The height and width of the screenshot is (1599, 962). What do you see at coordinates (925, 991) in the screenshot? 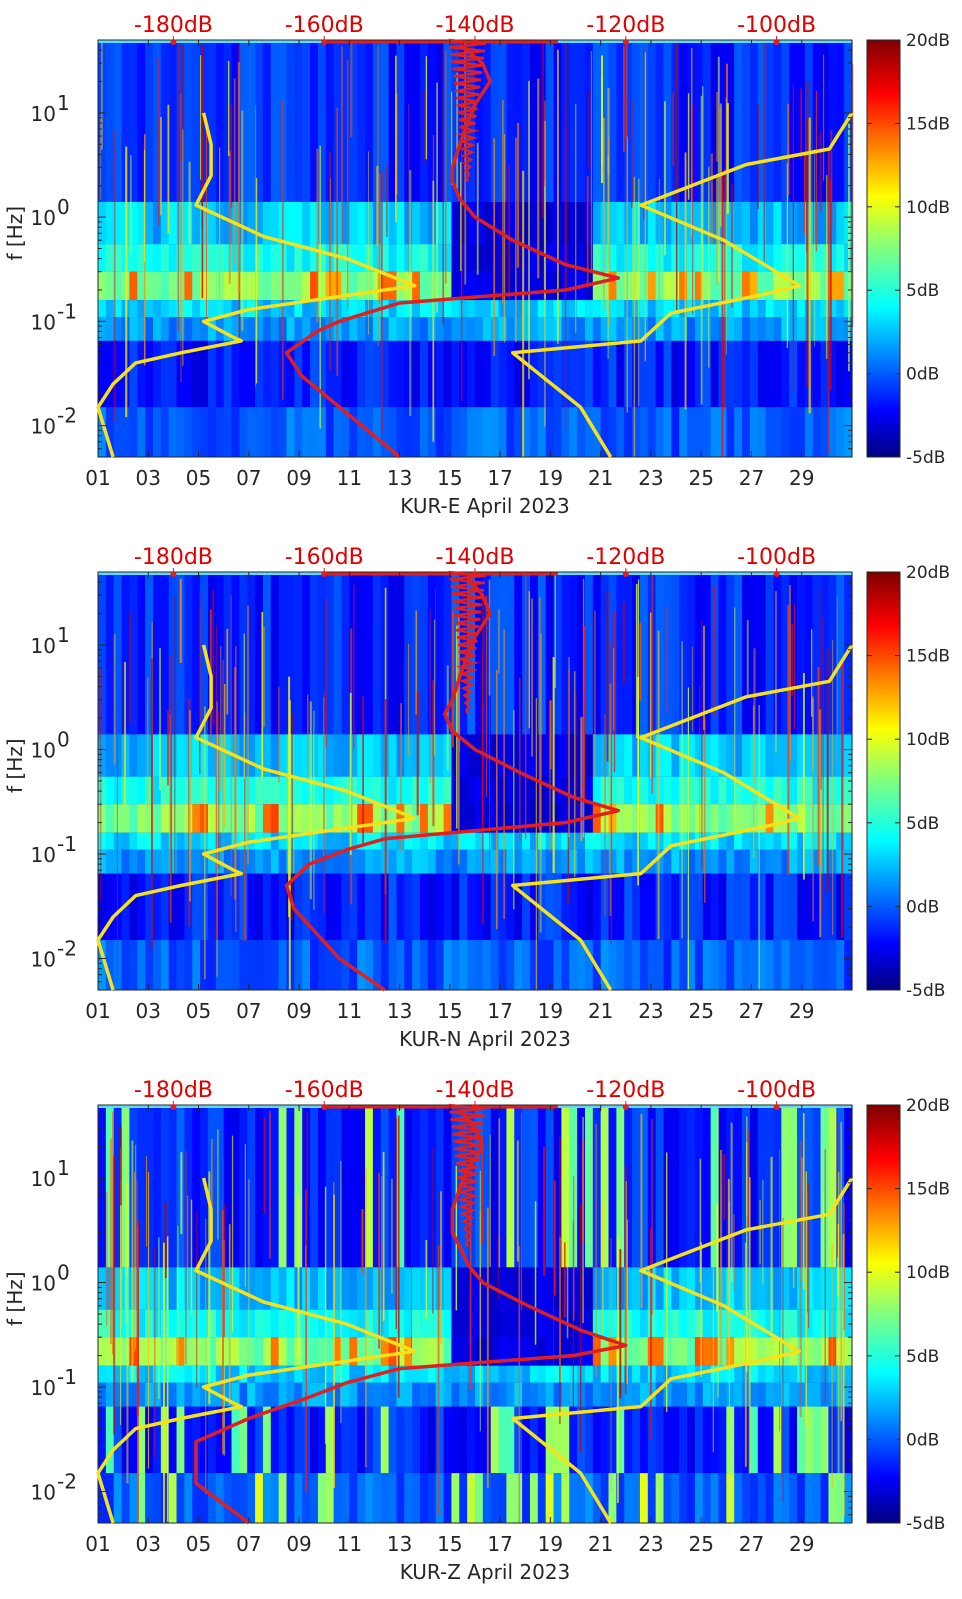
I see `colorbar-tick-label: -5dB` at bounding box center [925, 991].